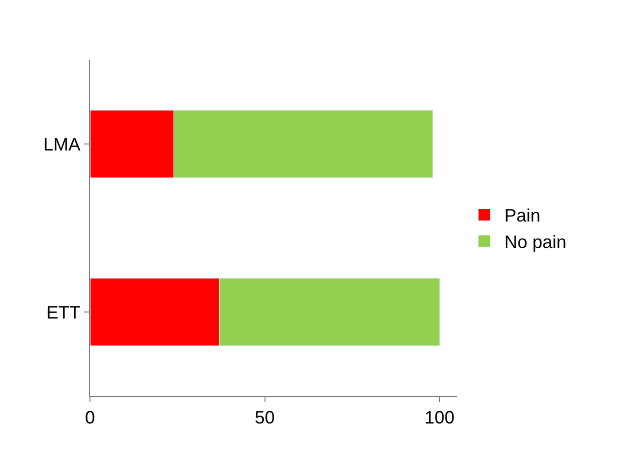 The image size is (617, 456). What do you see at coordinates (90, 418) in the screenshot?
I see `x-tick-label: 0` at bounding box center [90, 418].